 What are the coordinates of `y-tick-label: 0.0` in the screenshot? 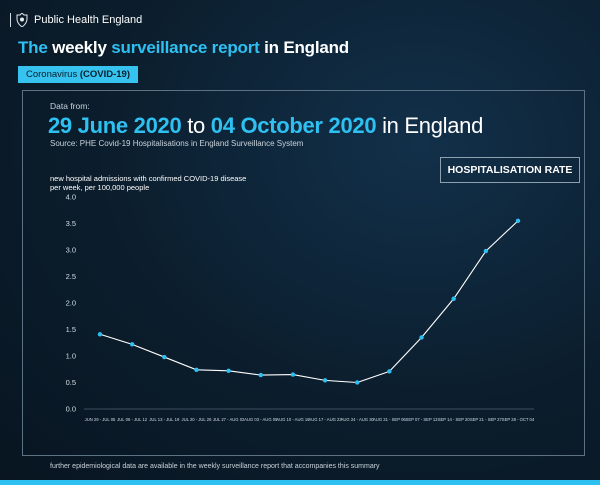 It's located at (71, 409).